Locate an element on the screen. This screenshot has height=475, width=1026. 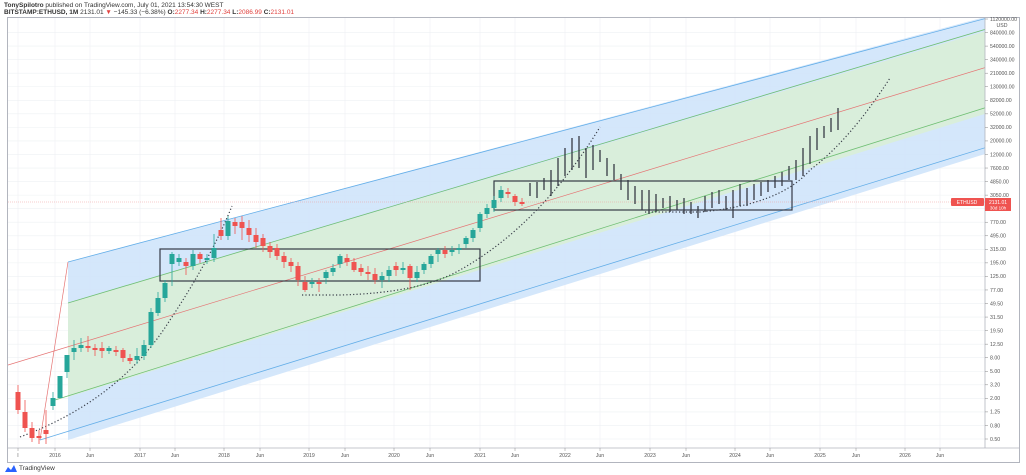
publisher-name: TonySpilotro is located at coordinates (24, 5).